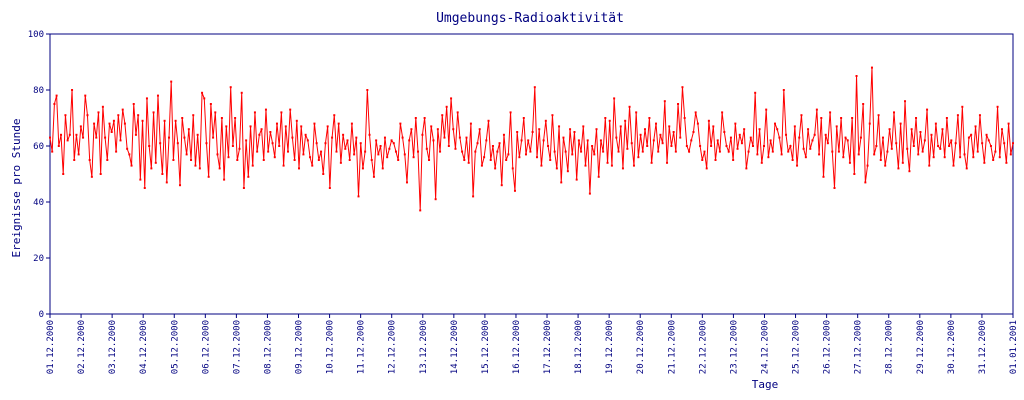 This screenshot has height=400, width=1024. Describe the element at coordinates (36, 35) in the screenshot. I see `y-tick-label: 100` at that location.